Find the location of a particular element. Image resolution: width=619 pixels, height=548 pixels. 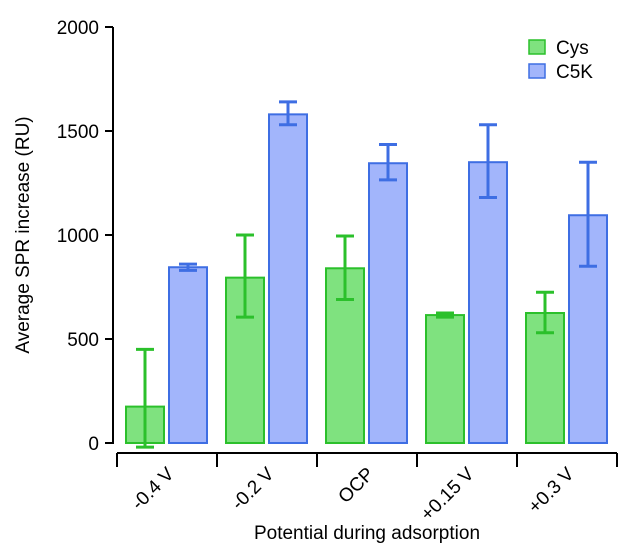

y-tick-label: 2000 is located at coordinates (78, 28).